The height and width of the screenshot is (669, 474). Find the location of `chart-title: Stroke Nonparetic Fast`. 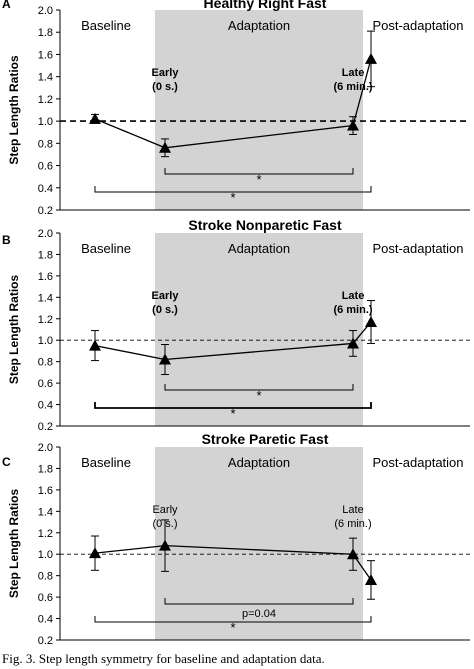

chart-title: Stroke Nonparetic Fast is located at coordinates (265, 225).